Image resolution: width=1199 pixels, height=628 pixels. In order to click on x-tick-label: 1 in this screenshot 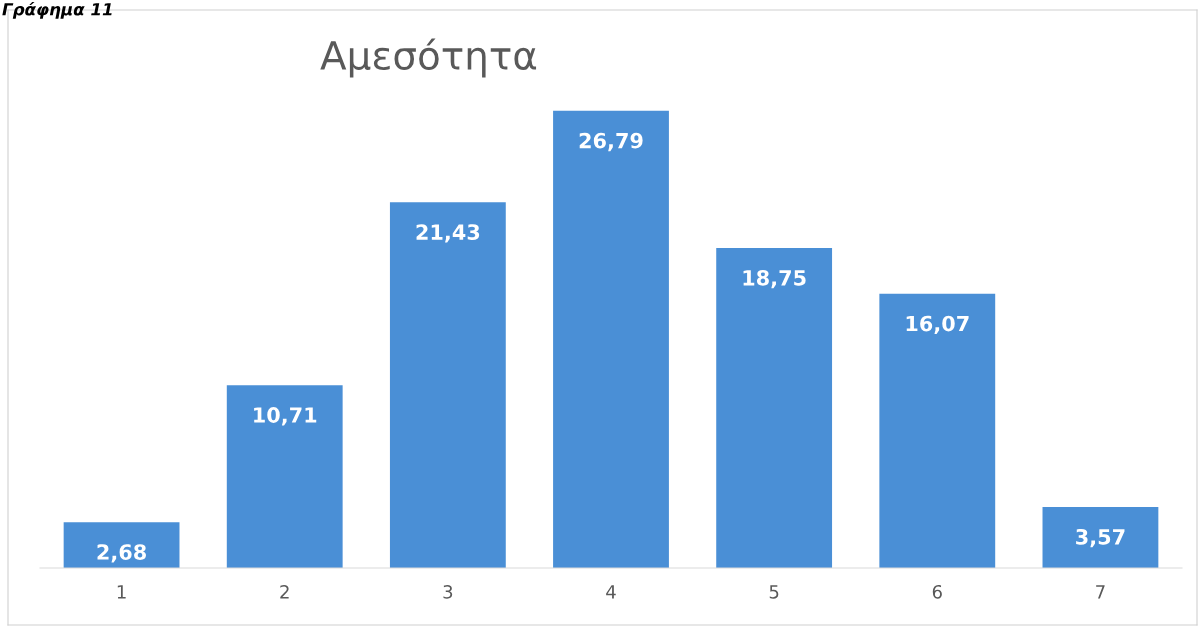, I will do `click(121, 592)`.